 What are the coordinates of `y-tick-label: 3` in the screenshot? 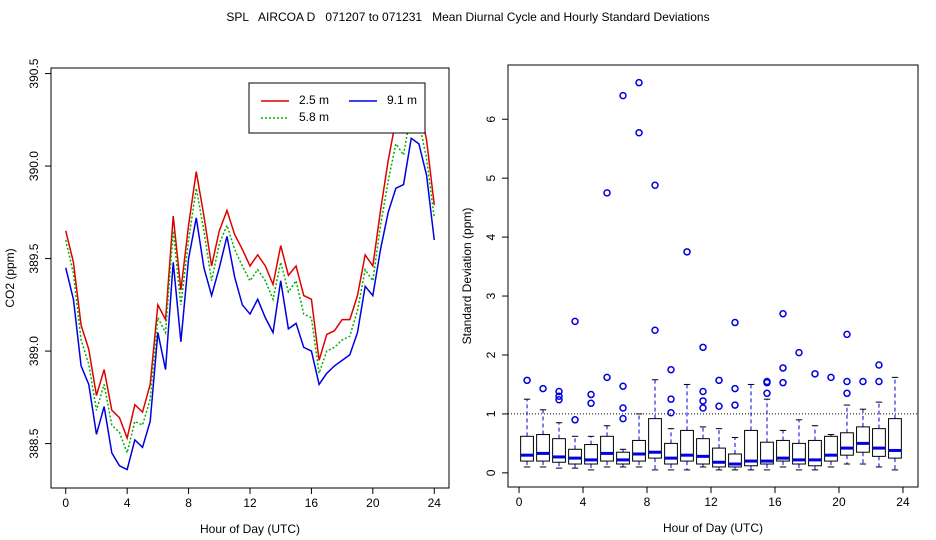 It's located at (491, 295).